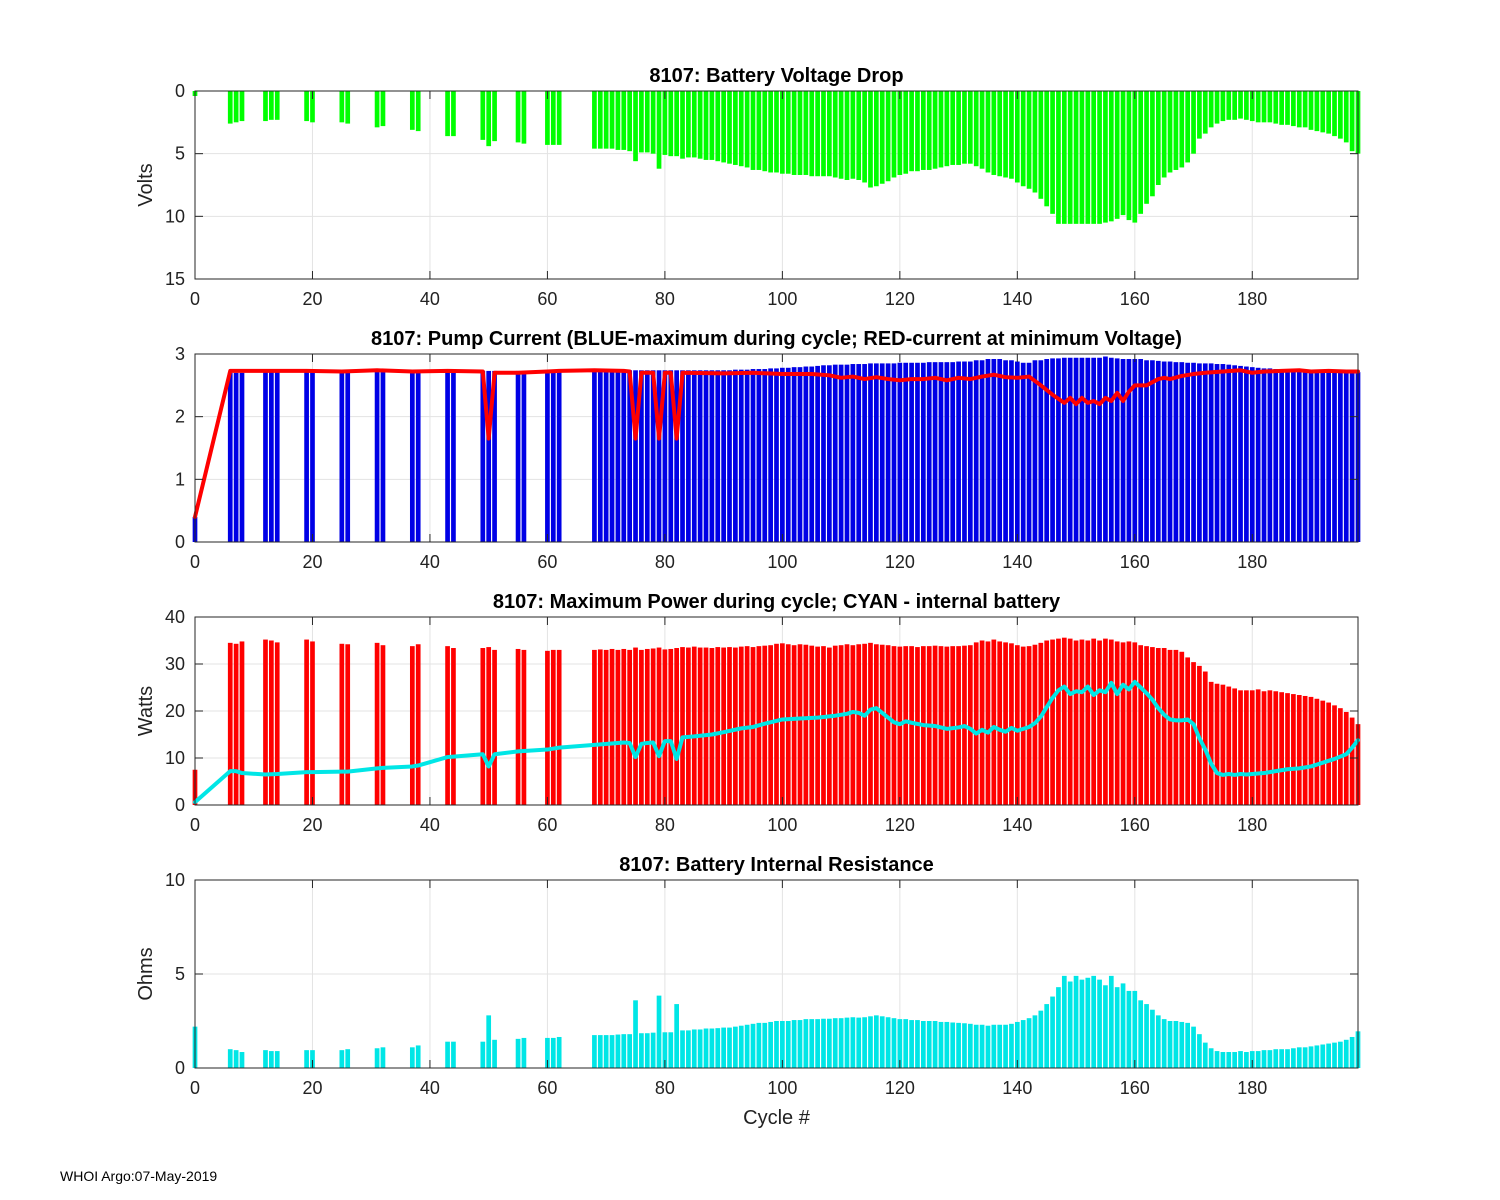 This screenshot has width=1500, height=1200. I want to click on x-tick-label: 0, so click(195, 562).